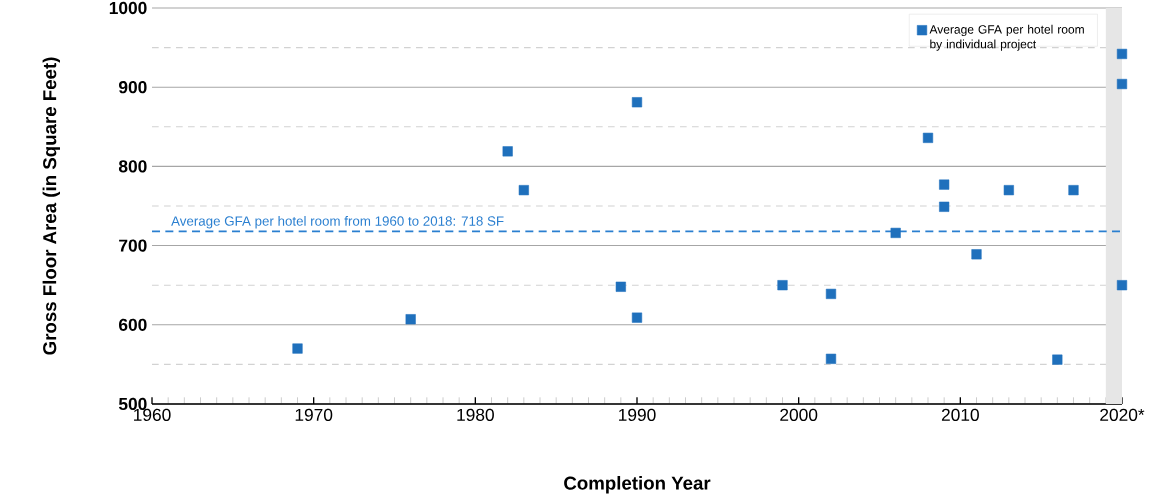 This screenshot has width=1157, height=495. What do you see at coordinates (637, 414) in the screenshot?
I see `x-tick-label: 1990` at bounding box center [637, 414].